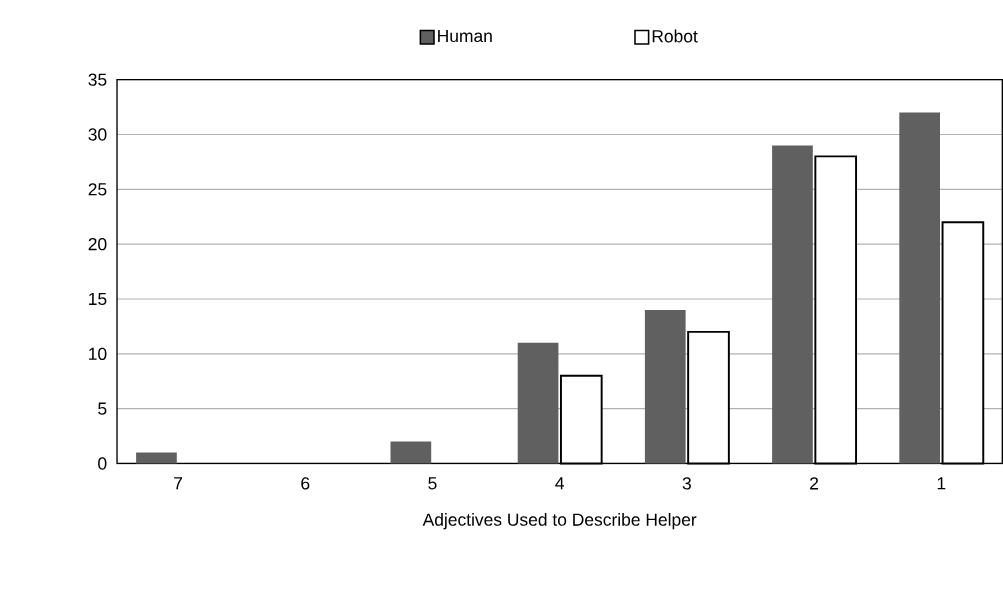 This screenshot has height=592, width=1003. I want to click on legend-label: Human, so click(465, 36).